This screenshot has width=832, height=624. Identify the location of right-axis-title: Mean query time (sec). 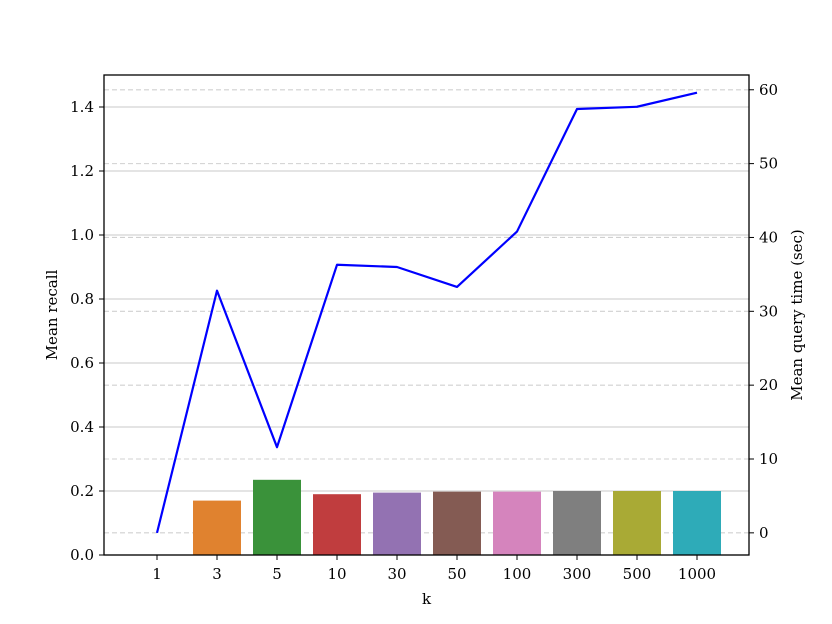
(797, 315).